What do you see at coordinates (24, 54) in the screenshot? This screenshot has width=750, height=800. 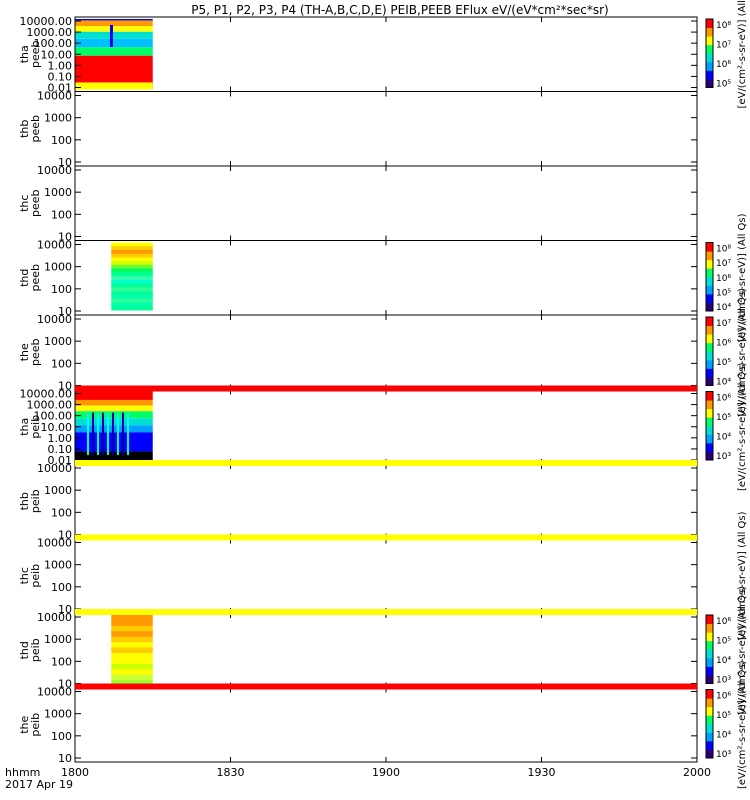 I see `panel-label: tha` at bounding box center [24, 54].